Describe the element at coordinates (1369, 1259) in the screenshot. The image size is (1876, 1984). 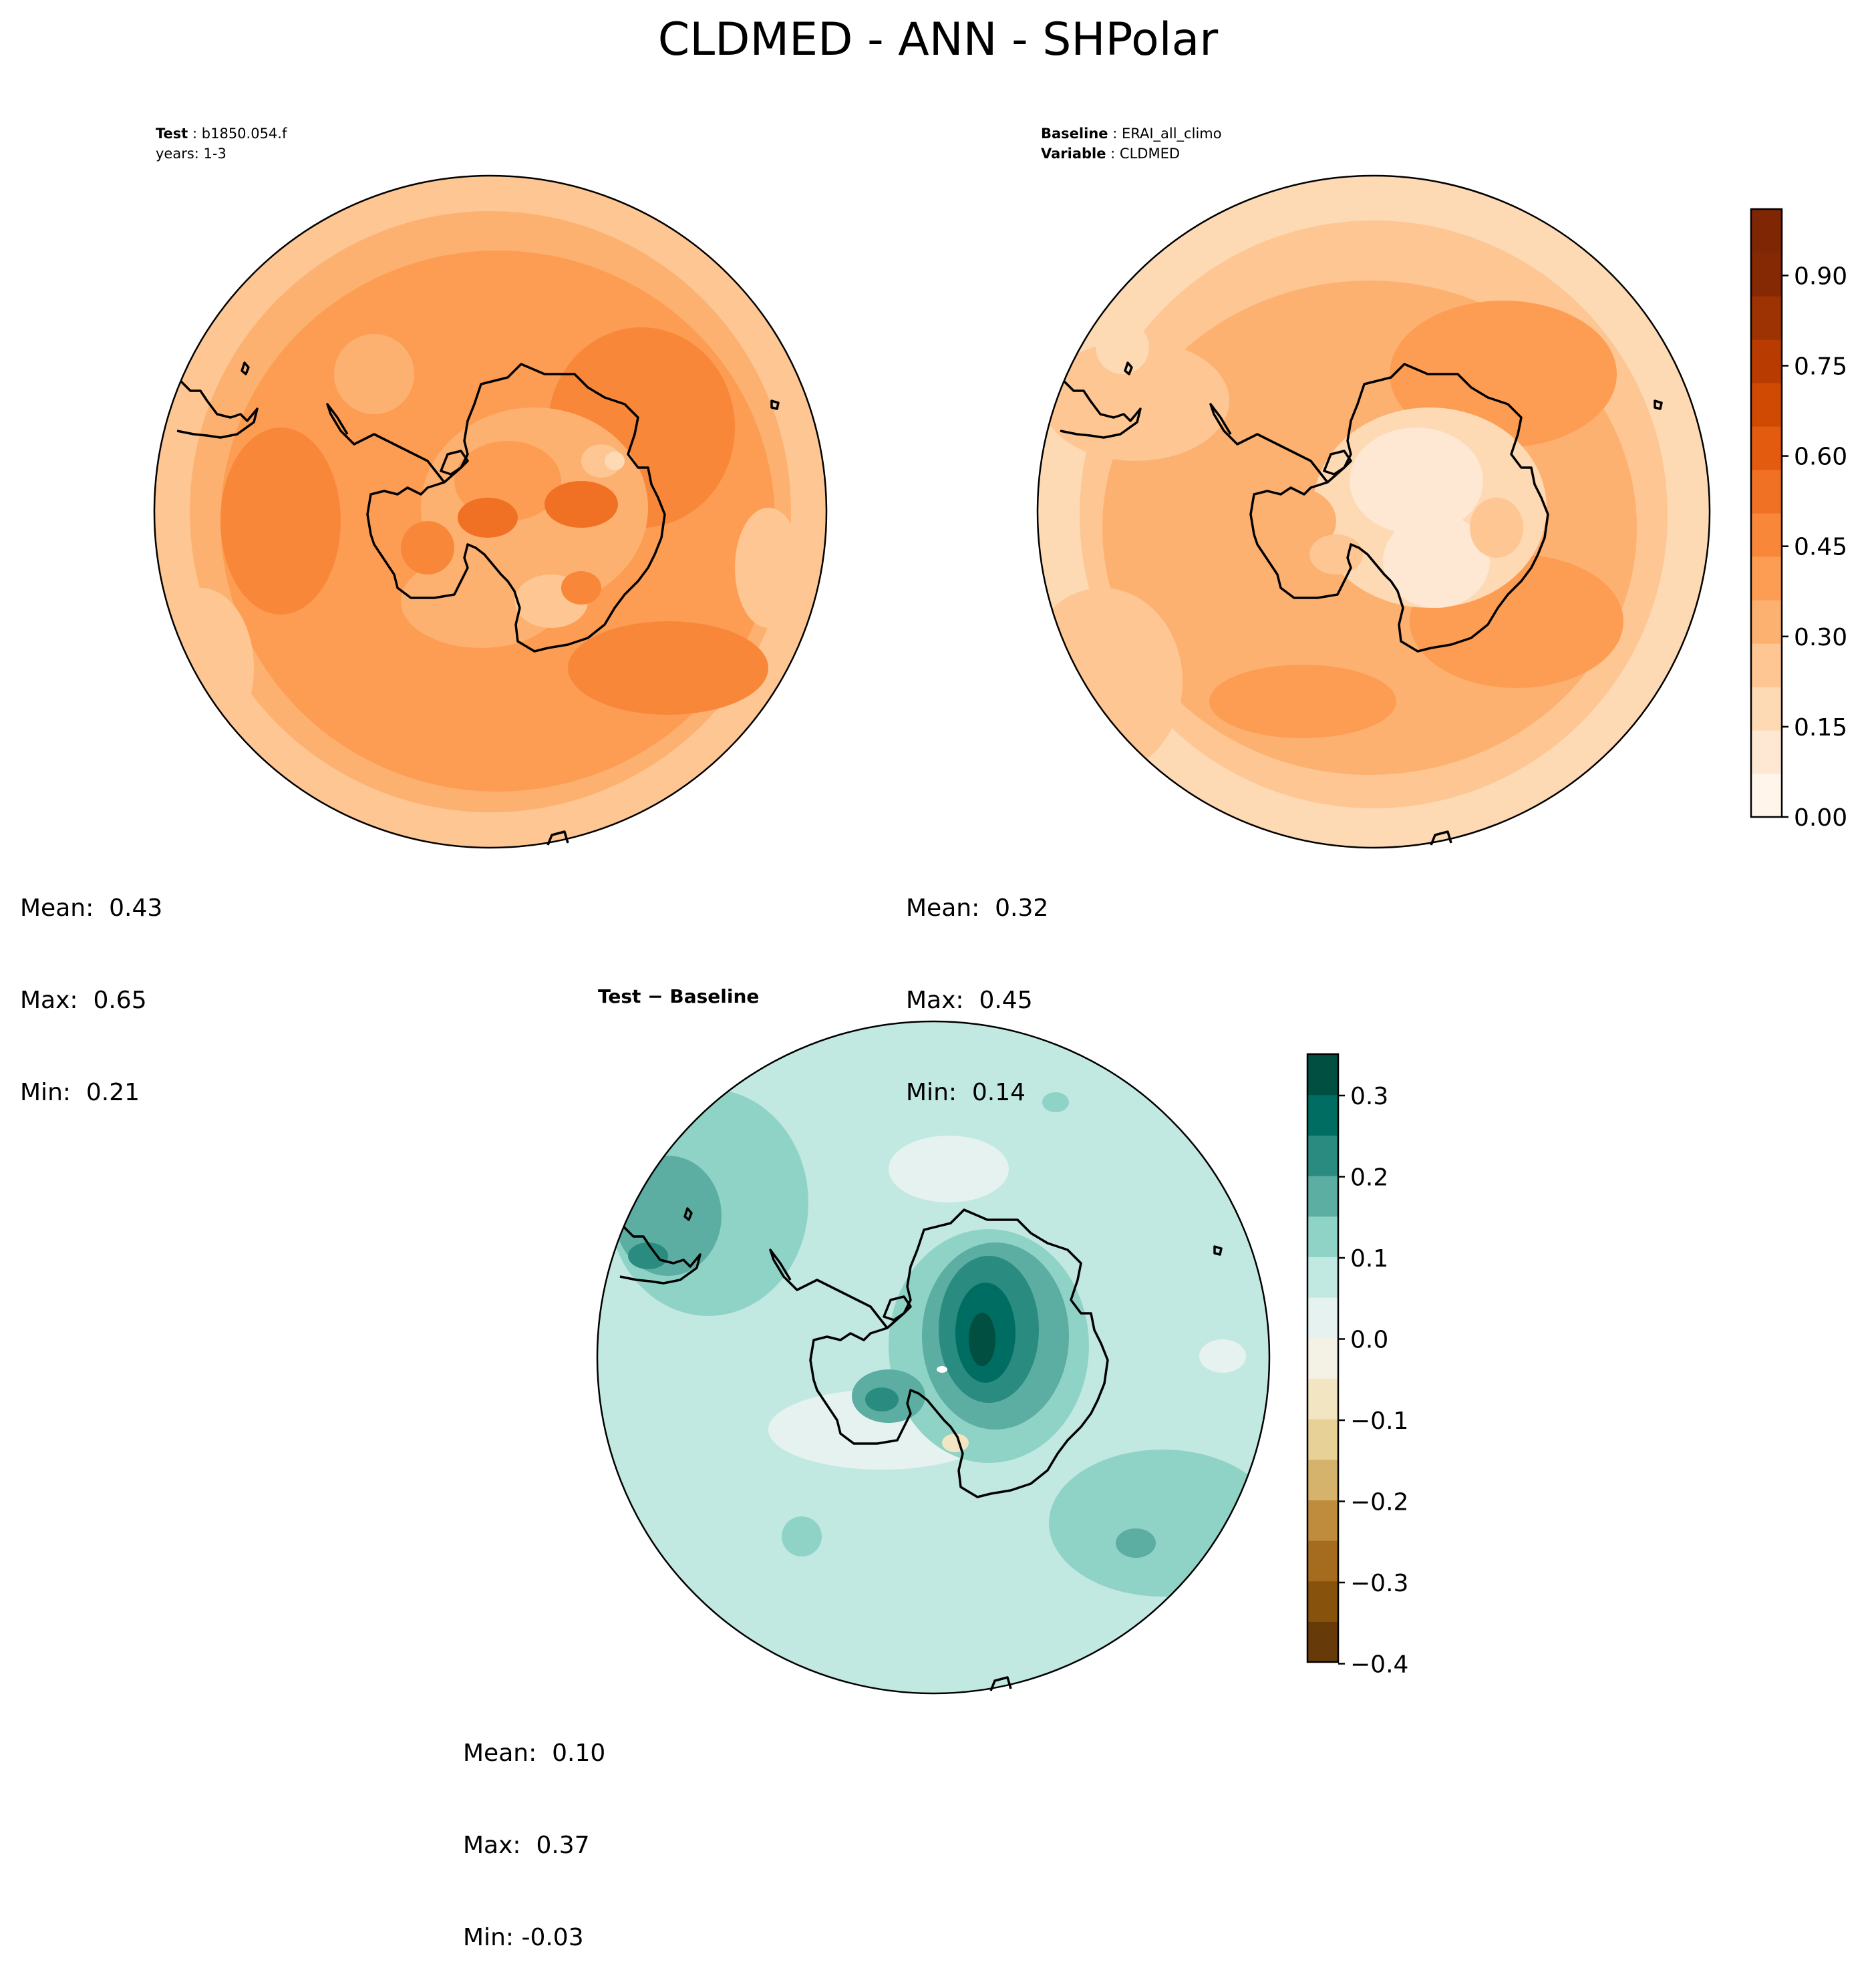
I see `difference-colorbar-tick-label: 0.1` at that location.